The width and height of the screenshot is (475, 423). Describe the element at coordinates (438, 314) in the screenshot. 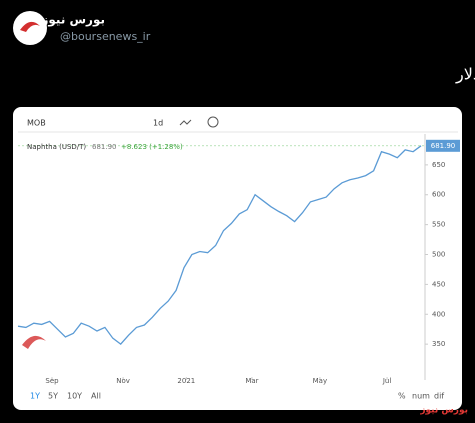

I see `y-tick-label: 400` at that location.